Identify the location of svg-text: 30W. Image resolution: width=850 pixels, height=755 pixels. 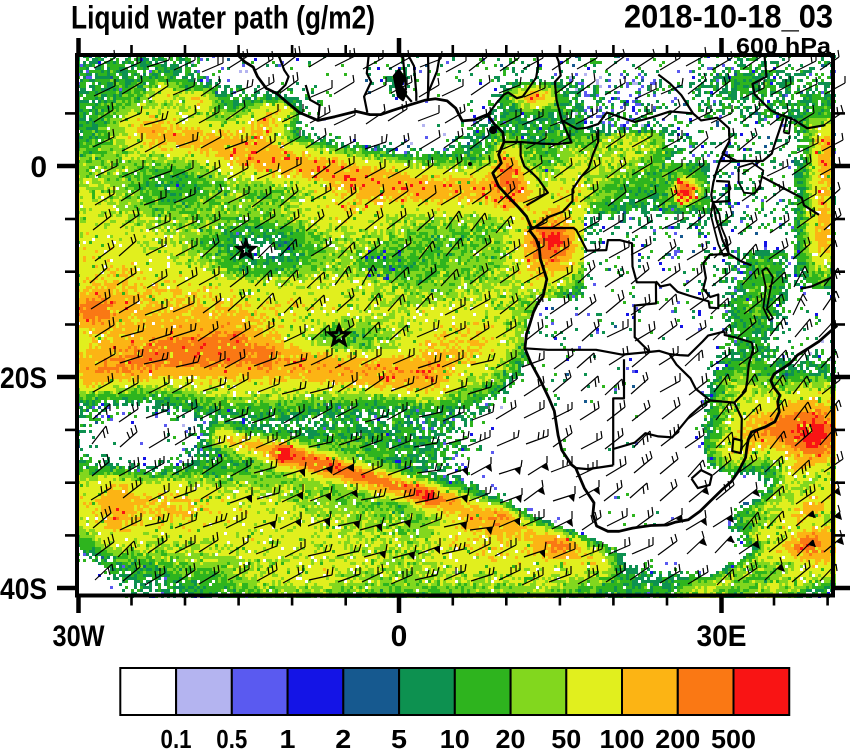
(79, 636).